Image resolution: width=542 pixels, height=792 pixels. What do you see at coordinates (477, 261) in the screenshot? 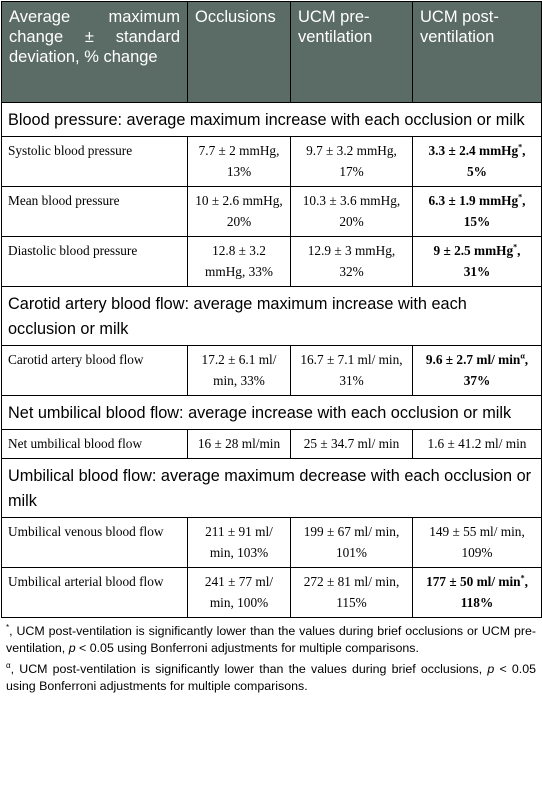
I see `cell-ucm-post: 9 ± 2.5 mmHg*, 31%` at bounding box center [477, 261].